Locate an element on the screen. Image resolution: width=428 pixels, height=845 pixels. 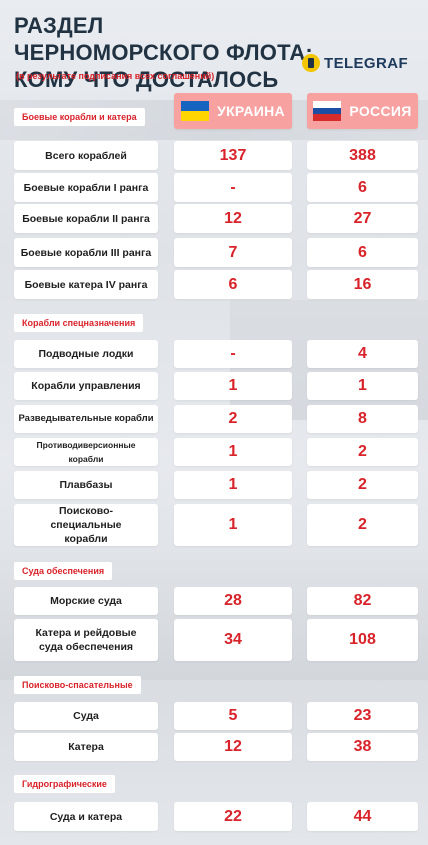
section-label-rescue: Поисково-спасательные is located at coordinates (77, 685).